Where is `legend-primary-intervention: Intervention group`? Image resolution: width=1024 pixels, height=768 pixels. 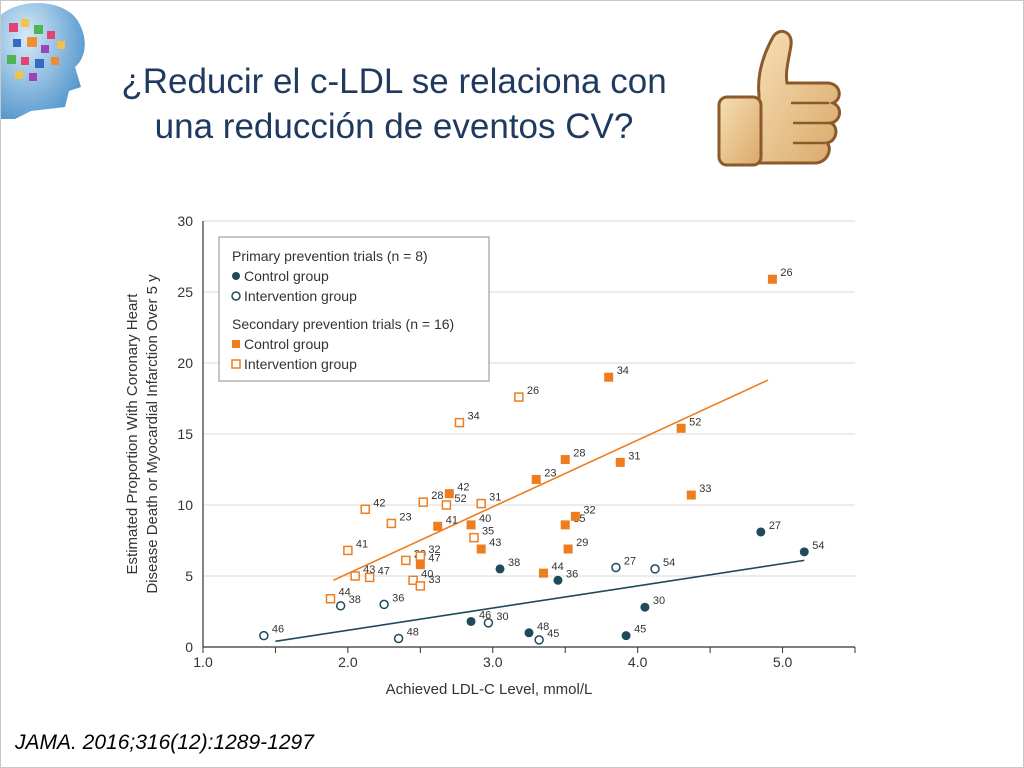
legend-primary-intervention: Intervention group is located at coordinates (300, 296).